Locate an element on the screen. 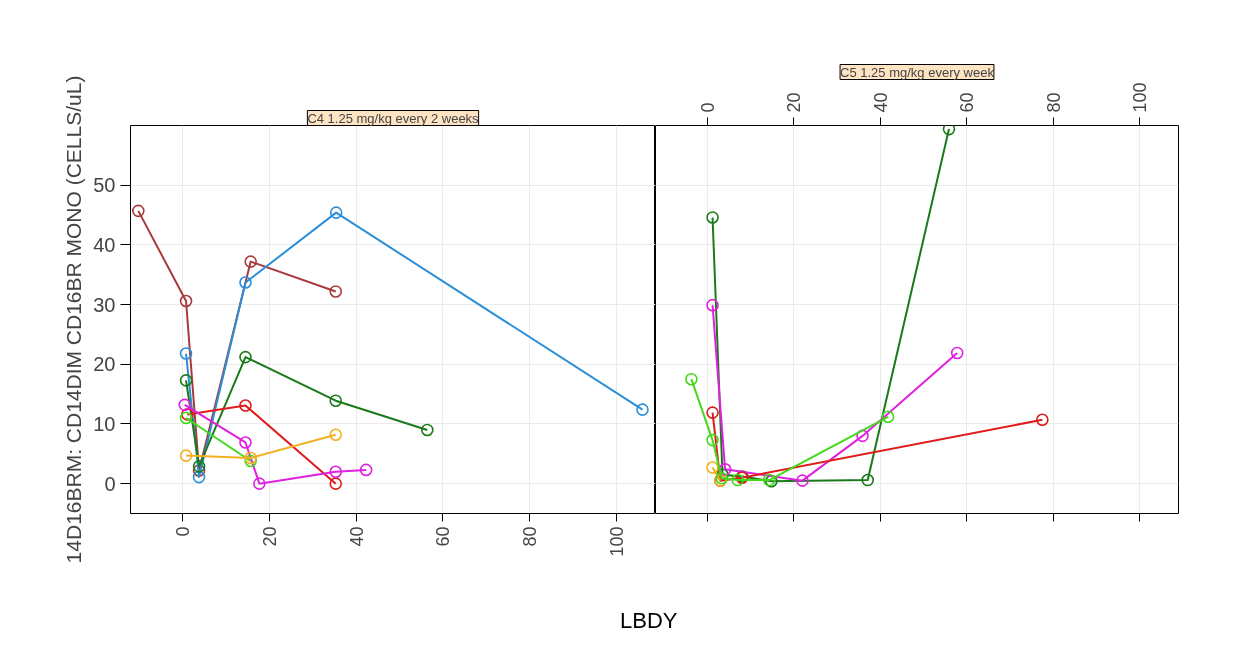  y-tick-label: 50 is located at coordinates (104, 185).